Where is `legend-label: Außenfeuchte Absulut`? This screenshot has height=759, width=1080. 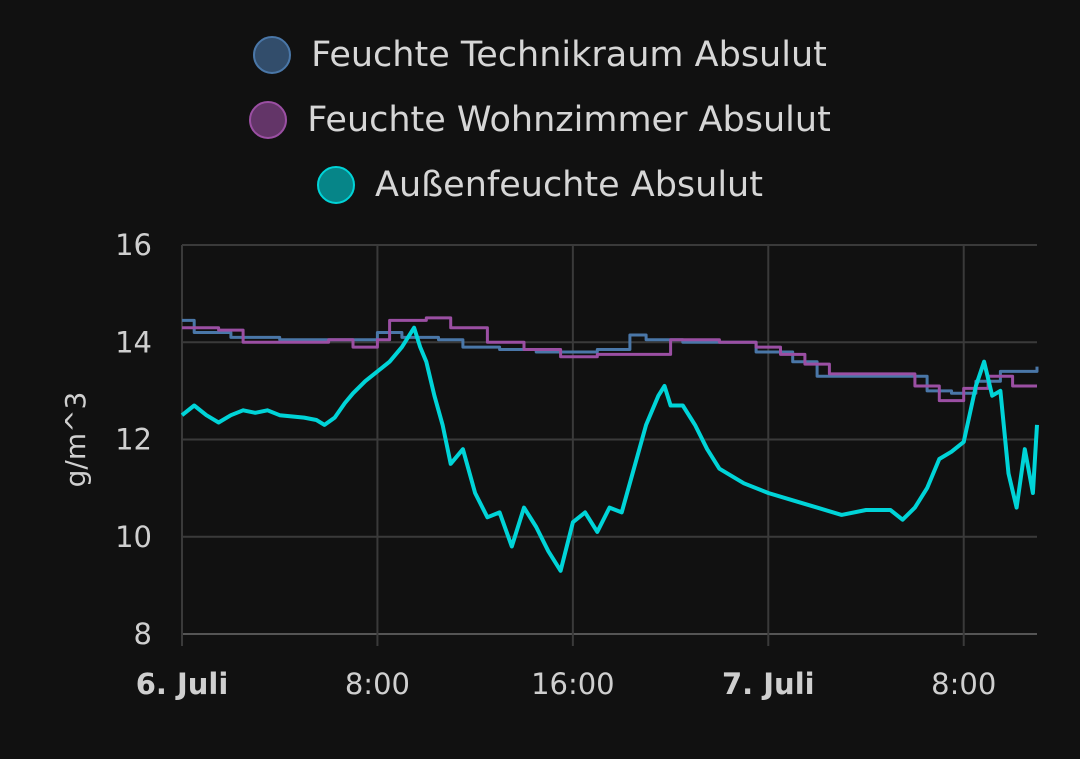
legend-label: Außenfeuchte Absulut is located at coordinates (569, 184).